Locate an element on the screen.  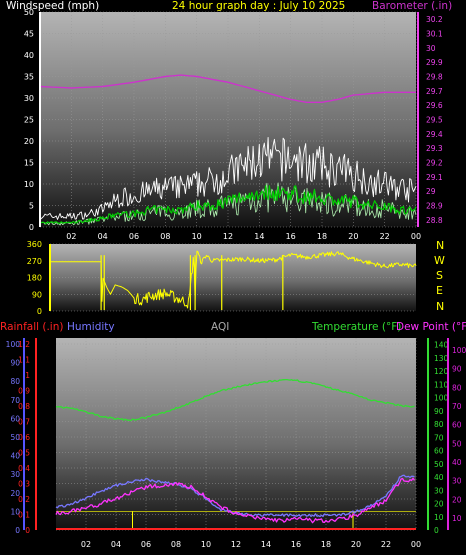
dewpoint-tick-label: 10 is located at coordinates (457, 518).